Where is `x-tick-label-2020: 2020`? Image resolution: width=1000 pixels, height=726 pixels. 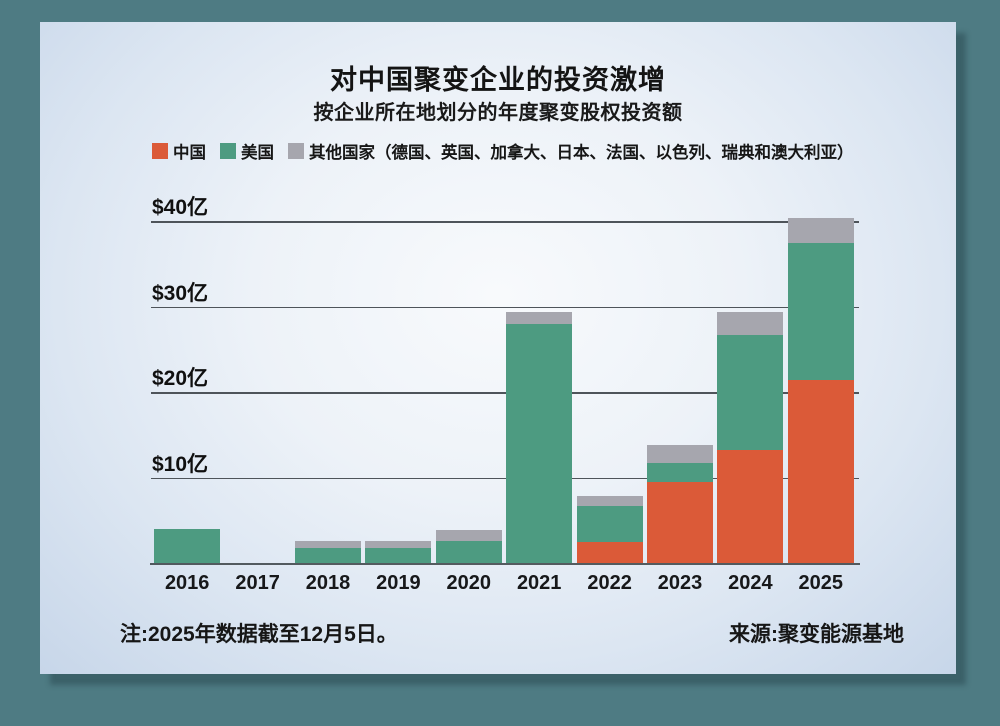 x-tick-label-2020: 2020 is located at coordinates (469, 583).